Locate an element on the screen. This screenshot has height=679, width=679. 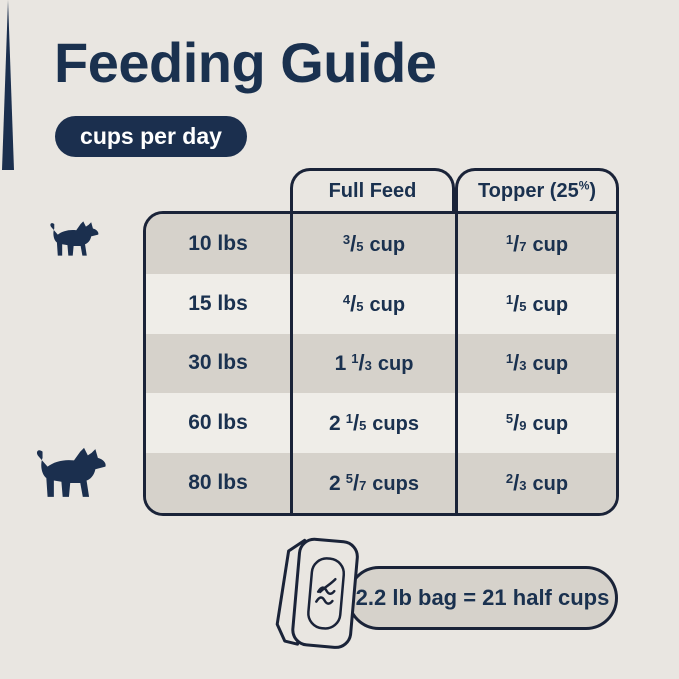
full-feed-cell: 2 5/7 cups is located at coordinates (372, 483).